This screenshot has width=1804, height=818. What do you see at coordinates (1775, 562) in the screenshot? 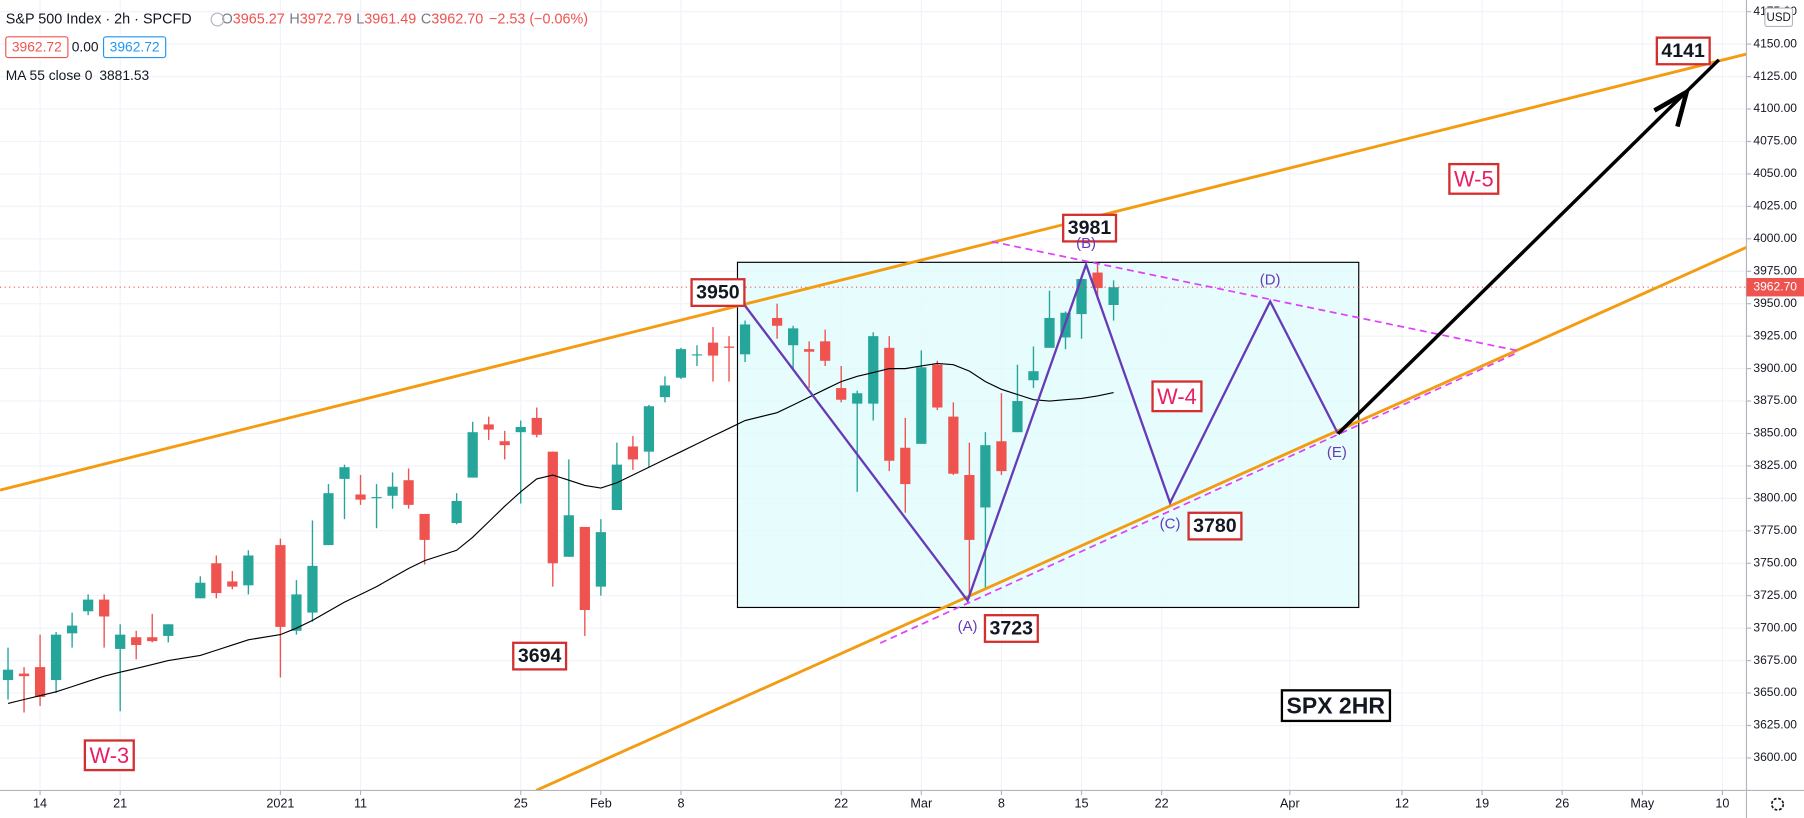
I see `y-tick-label: 3750.00` at bounding box center [1775, 562].